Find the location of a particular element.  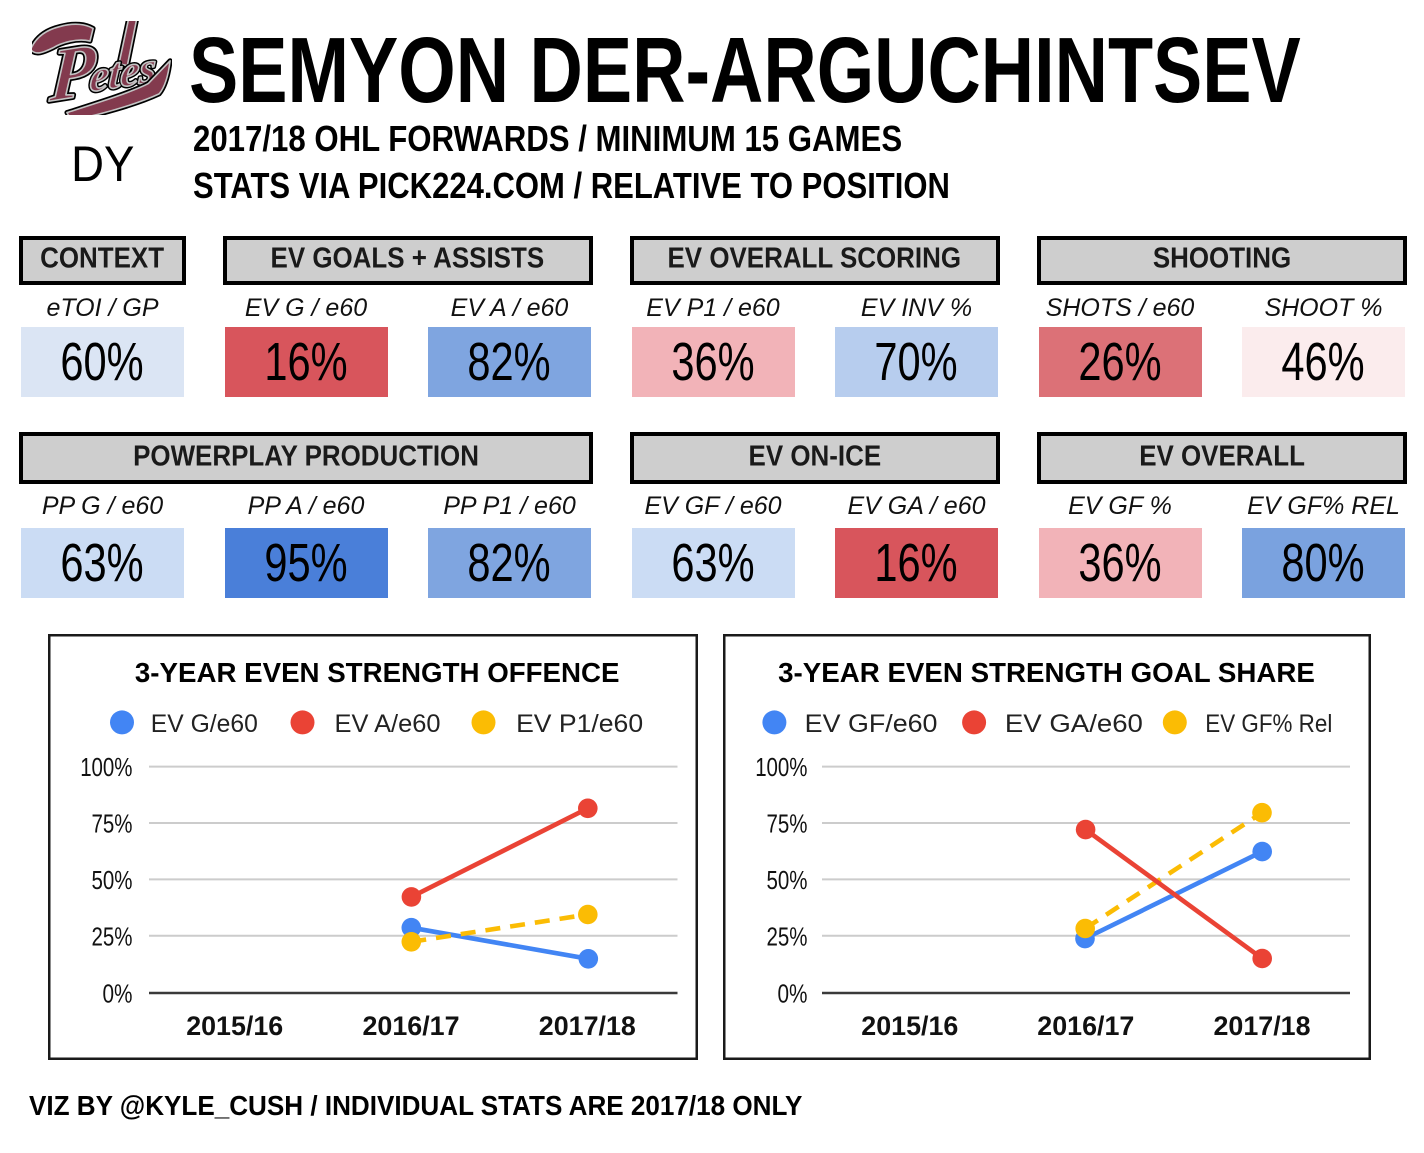

svg-text: EV GF% Rel is located at coordinates (1268, 724).